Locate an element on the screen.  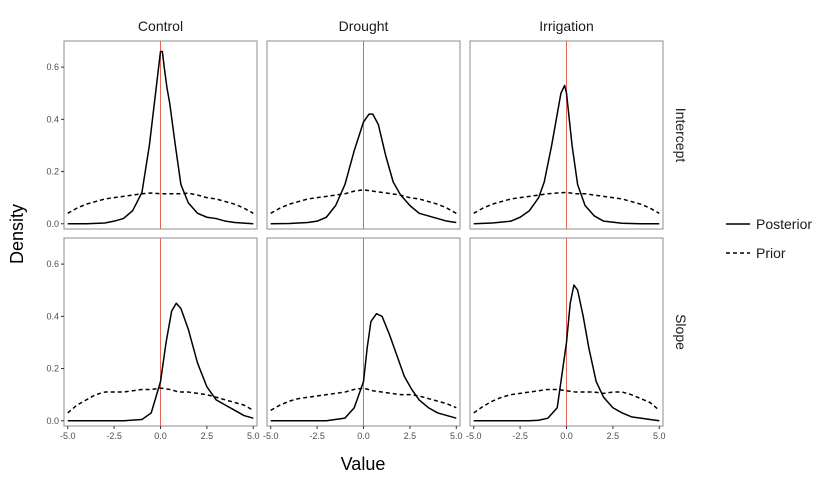
panel-drought-intercept is located at coordinates (363, 135).